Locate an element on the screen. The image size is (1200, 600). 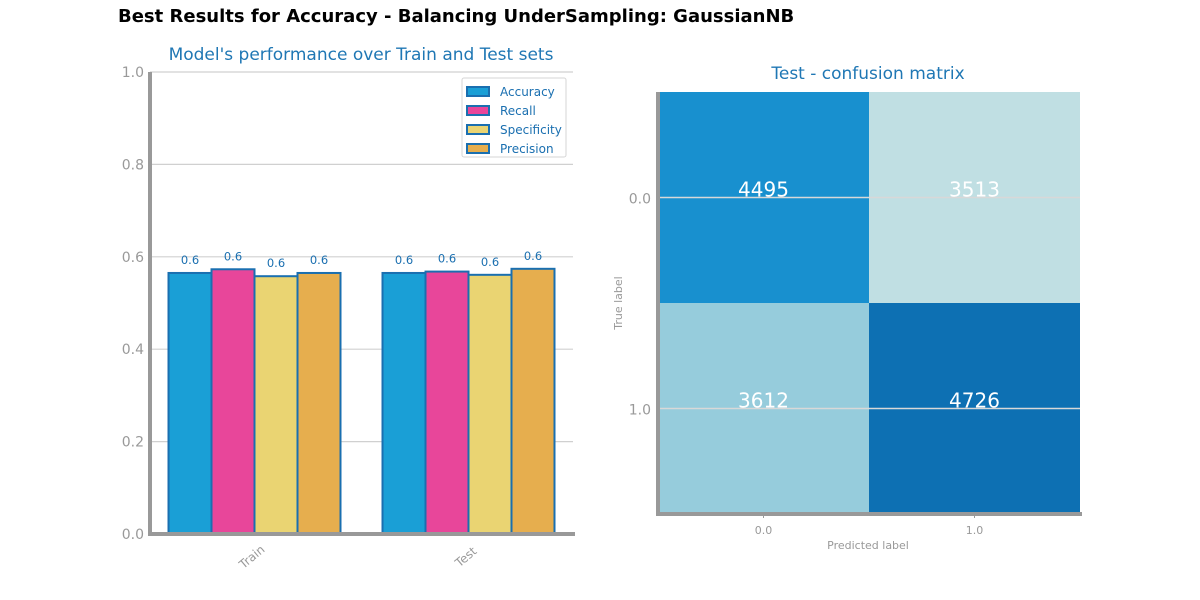
matrix-y-axis-label: True label is located at coordinates (618, 303).